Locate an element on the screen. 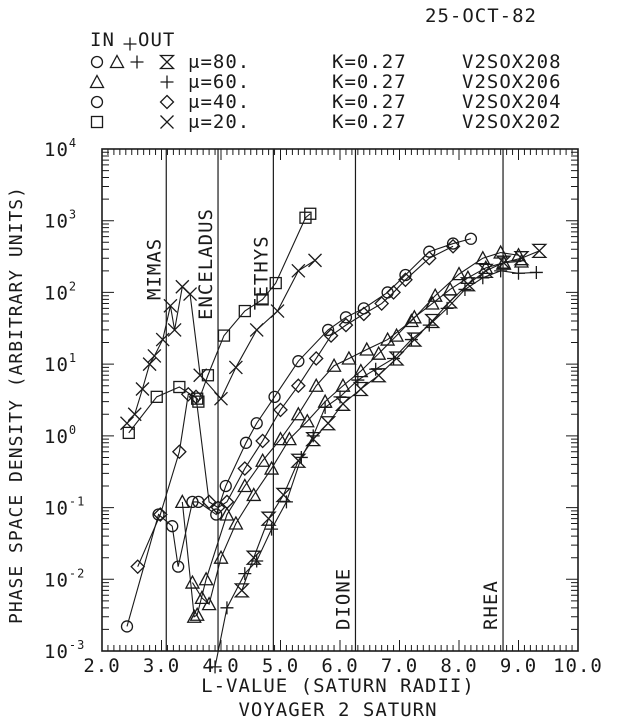  legend-in-plus-icon is located at coordinates (130, 44).